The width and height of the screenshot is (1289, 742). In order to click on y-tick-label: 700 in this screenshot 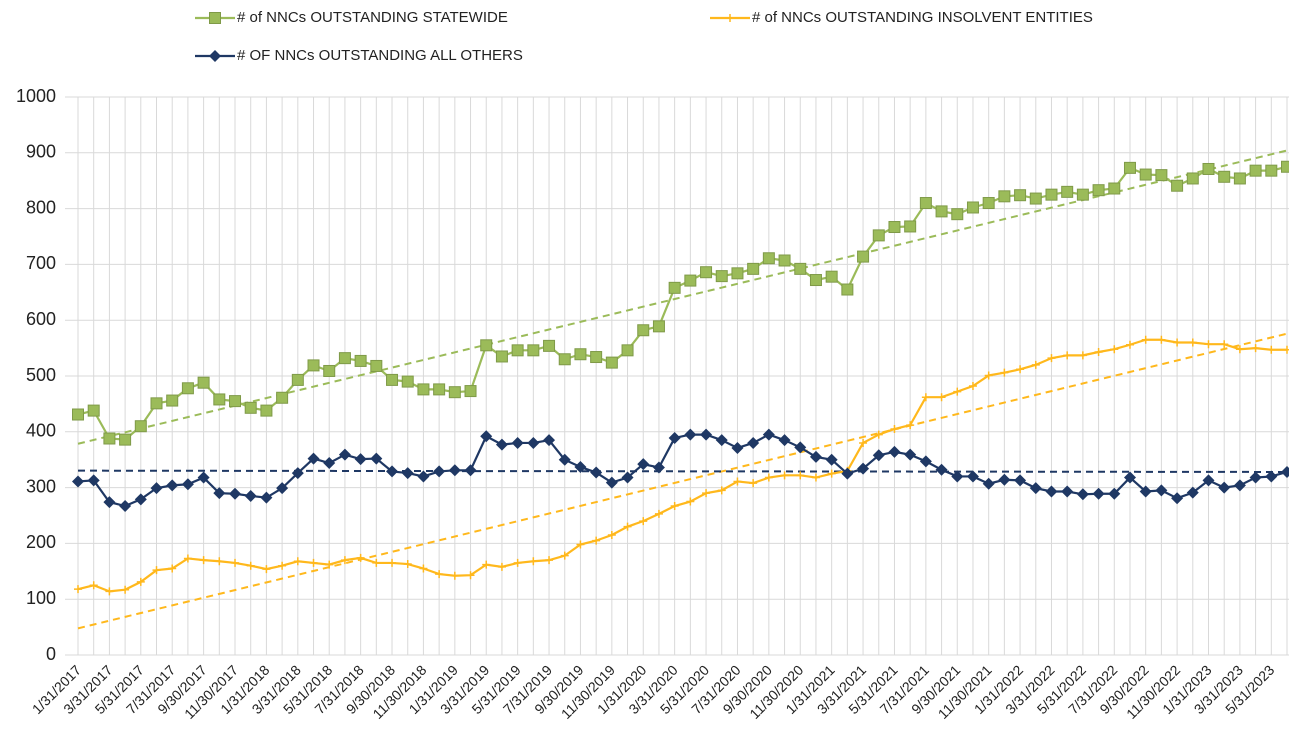, I will do `click(41, 263)`.